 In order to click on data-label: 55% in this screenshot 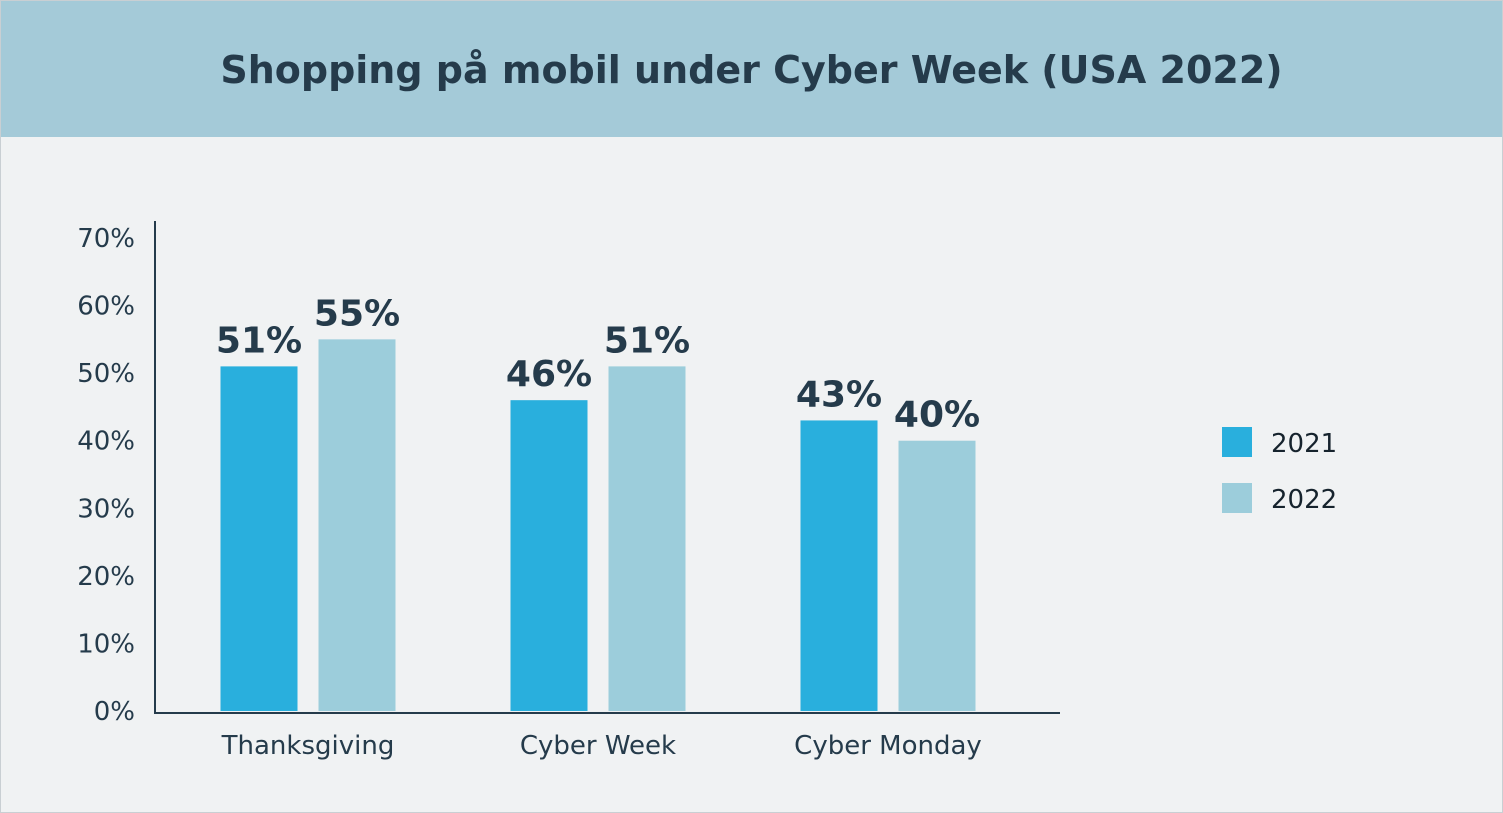, I will do `click(357, 313)`.